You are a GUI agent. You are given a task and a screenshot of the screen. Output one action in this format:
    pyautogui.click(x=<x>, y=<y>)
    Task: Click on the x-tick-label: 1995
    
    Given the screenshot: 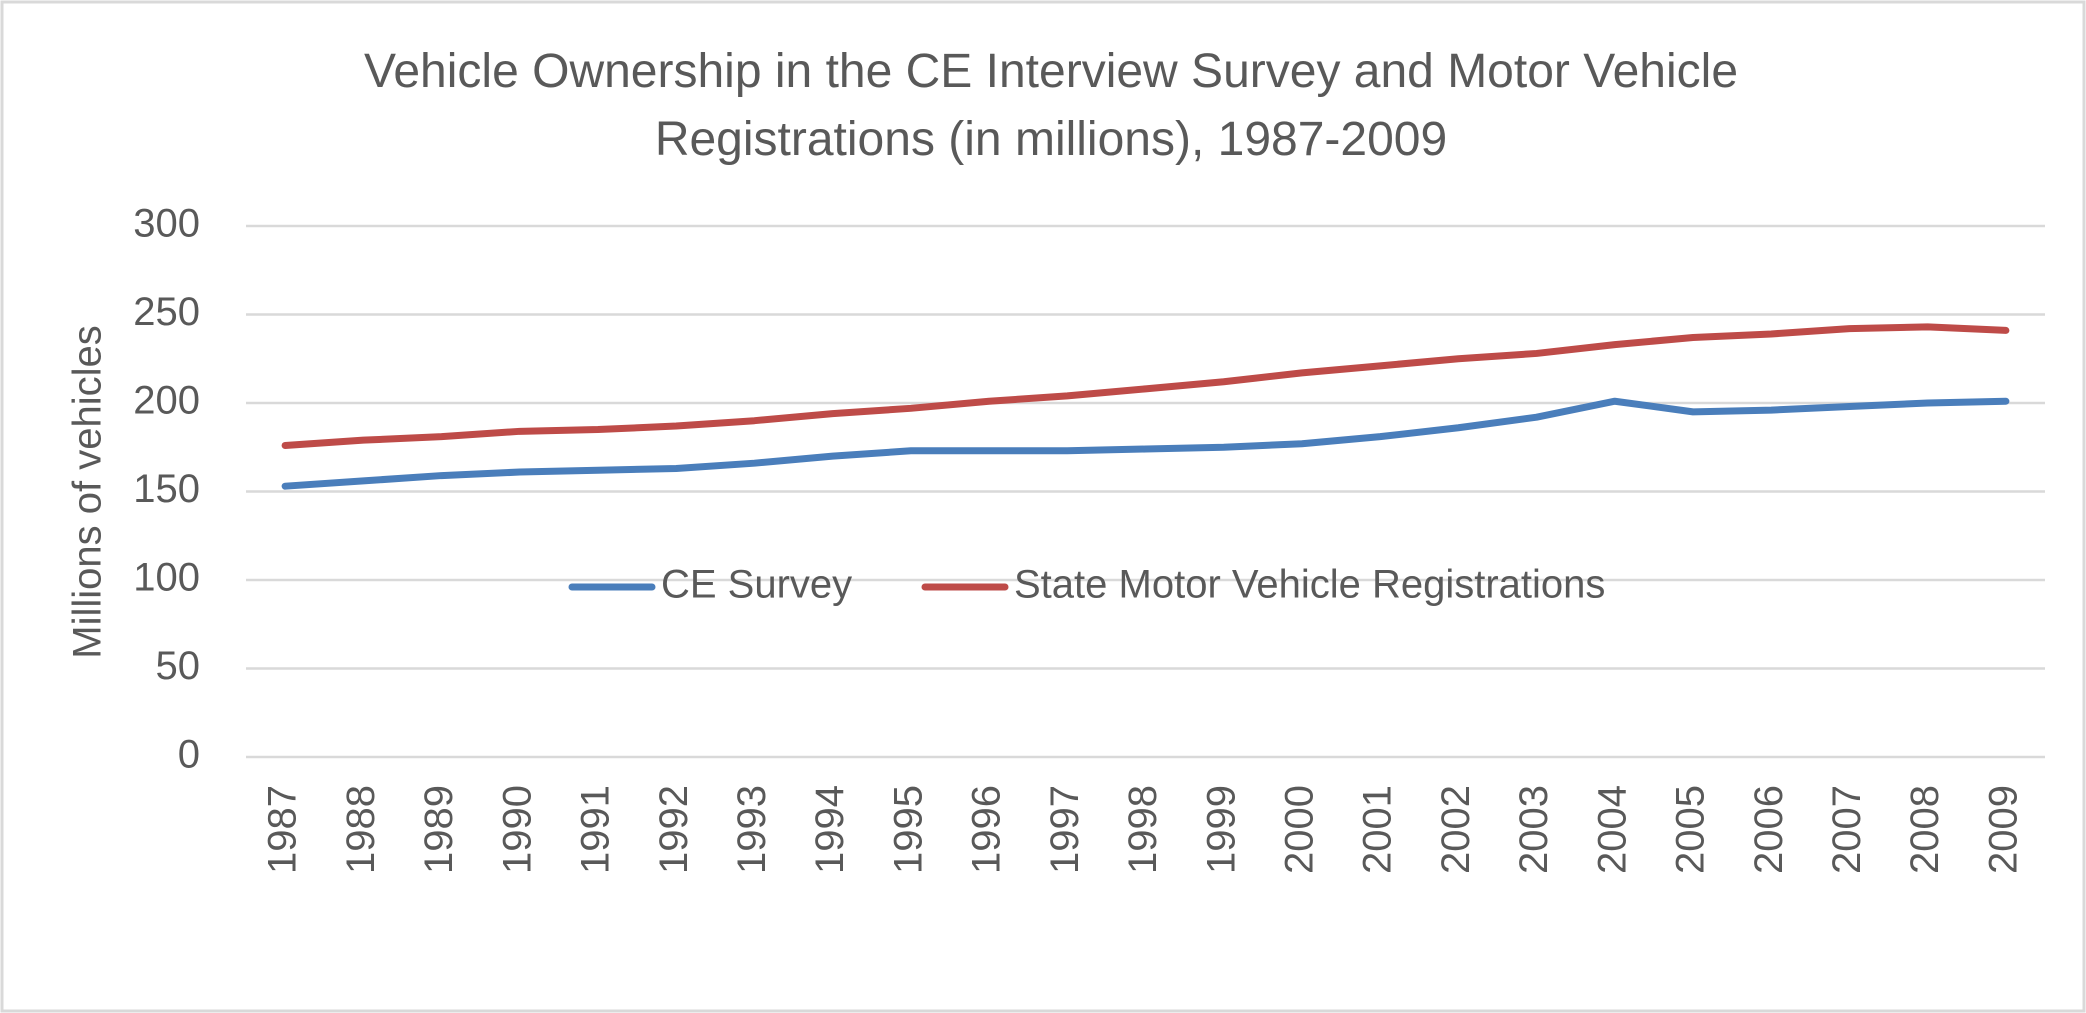 What is the action you would take?
    pyautogui.click(x=908, y=829)
    